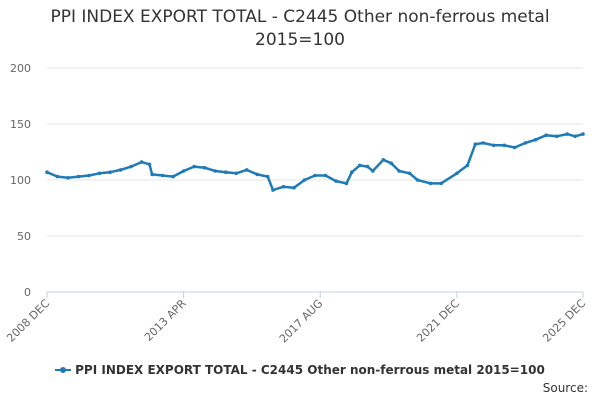  What do you see at coordinates (63, 369) in the screenshot?
I see `legend-marker-icon` at bounding box center [63, 369].